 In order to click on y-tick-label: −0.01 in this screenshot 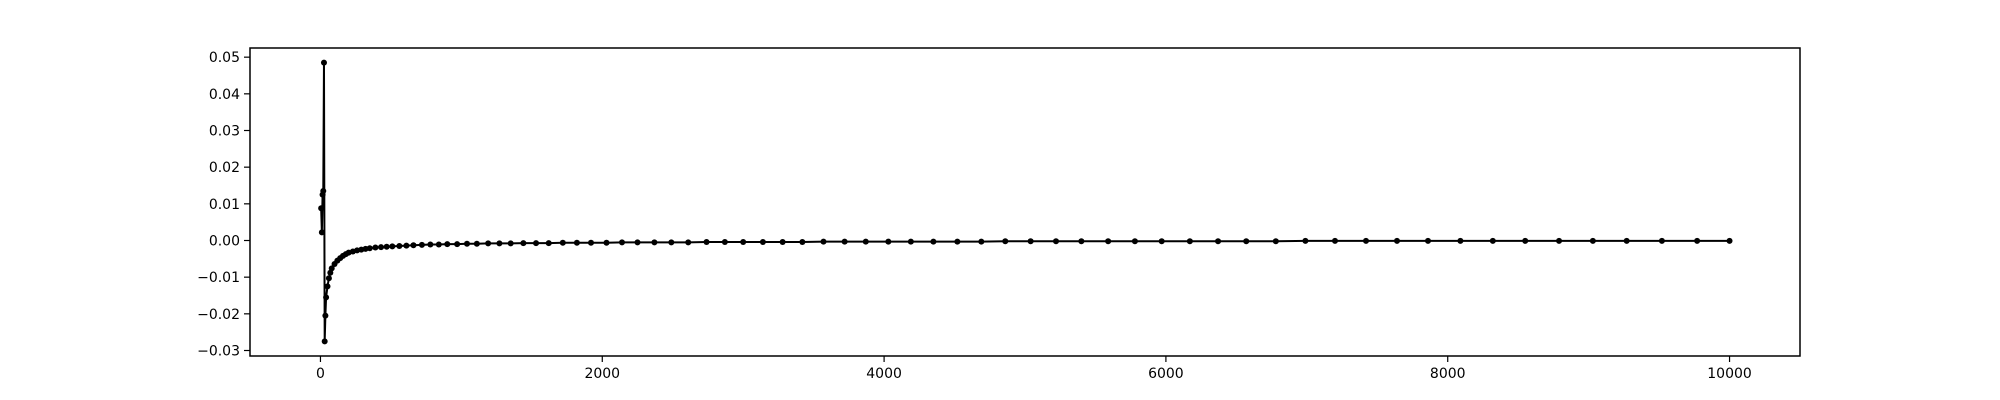, I will do `click(218, 278)`.